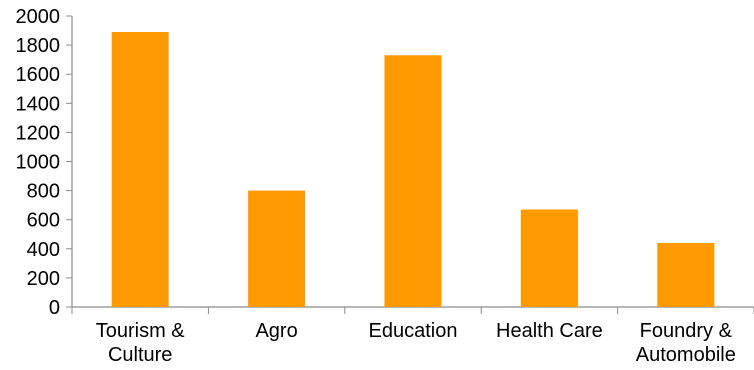 This screenshot has width=754, height=370. Describe the element at coordinates (38, 163) in the screenshot. I see `y-tick-label: 1000` at that location.